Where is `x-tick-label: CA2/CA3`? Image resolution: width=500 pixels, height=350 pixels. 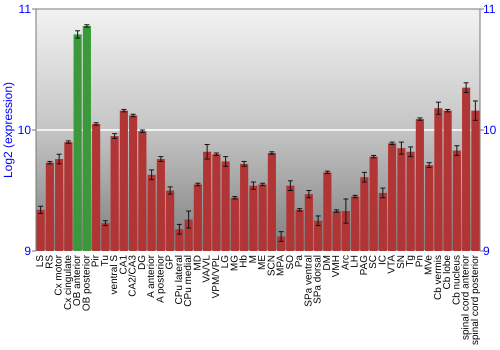
x-tick-label: CA2/CA3 is located at coordinates (133, 275).